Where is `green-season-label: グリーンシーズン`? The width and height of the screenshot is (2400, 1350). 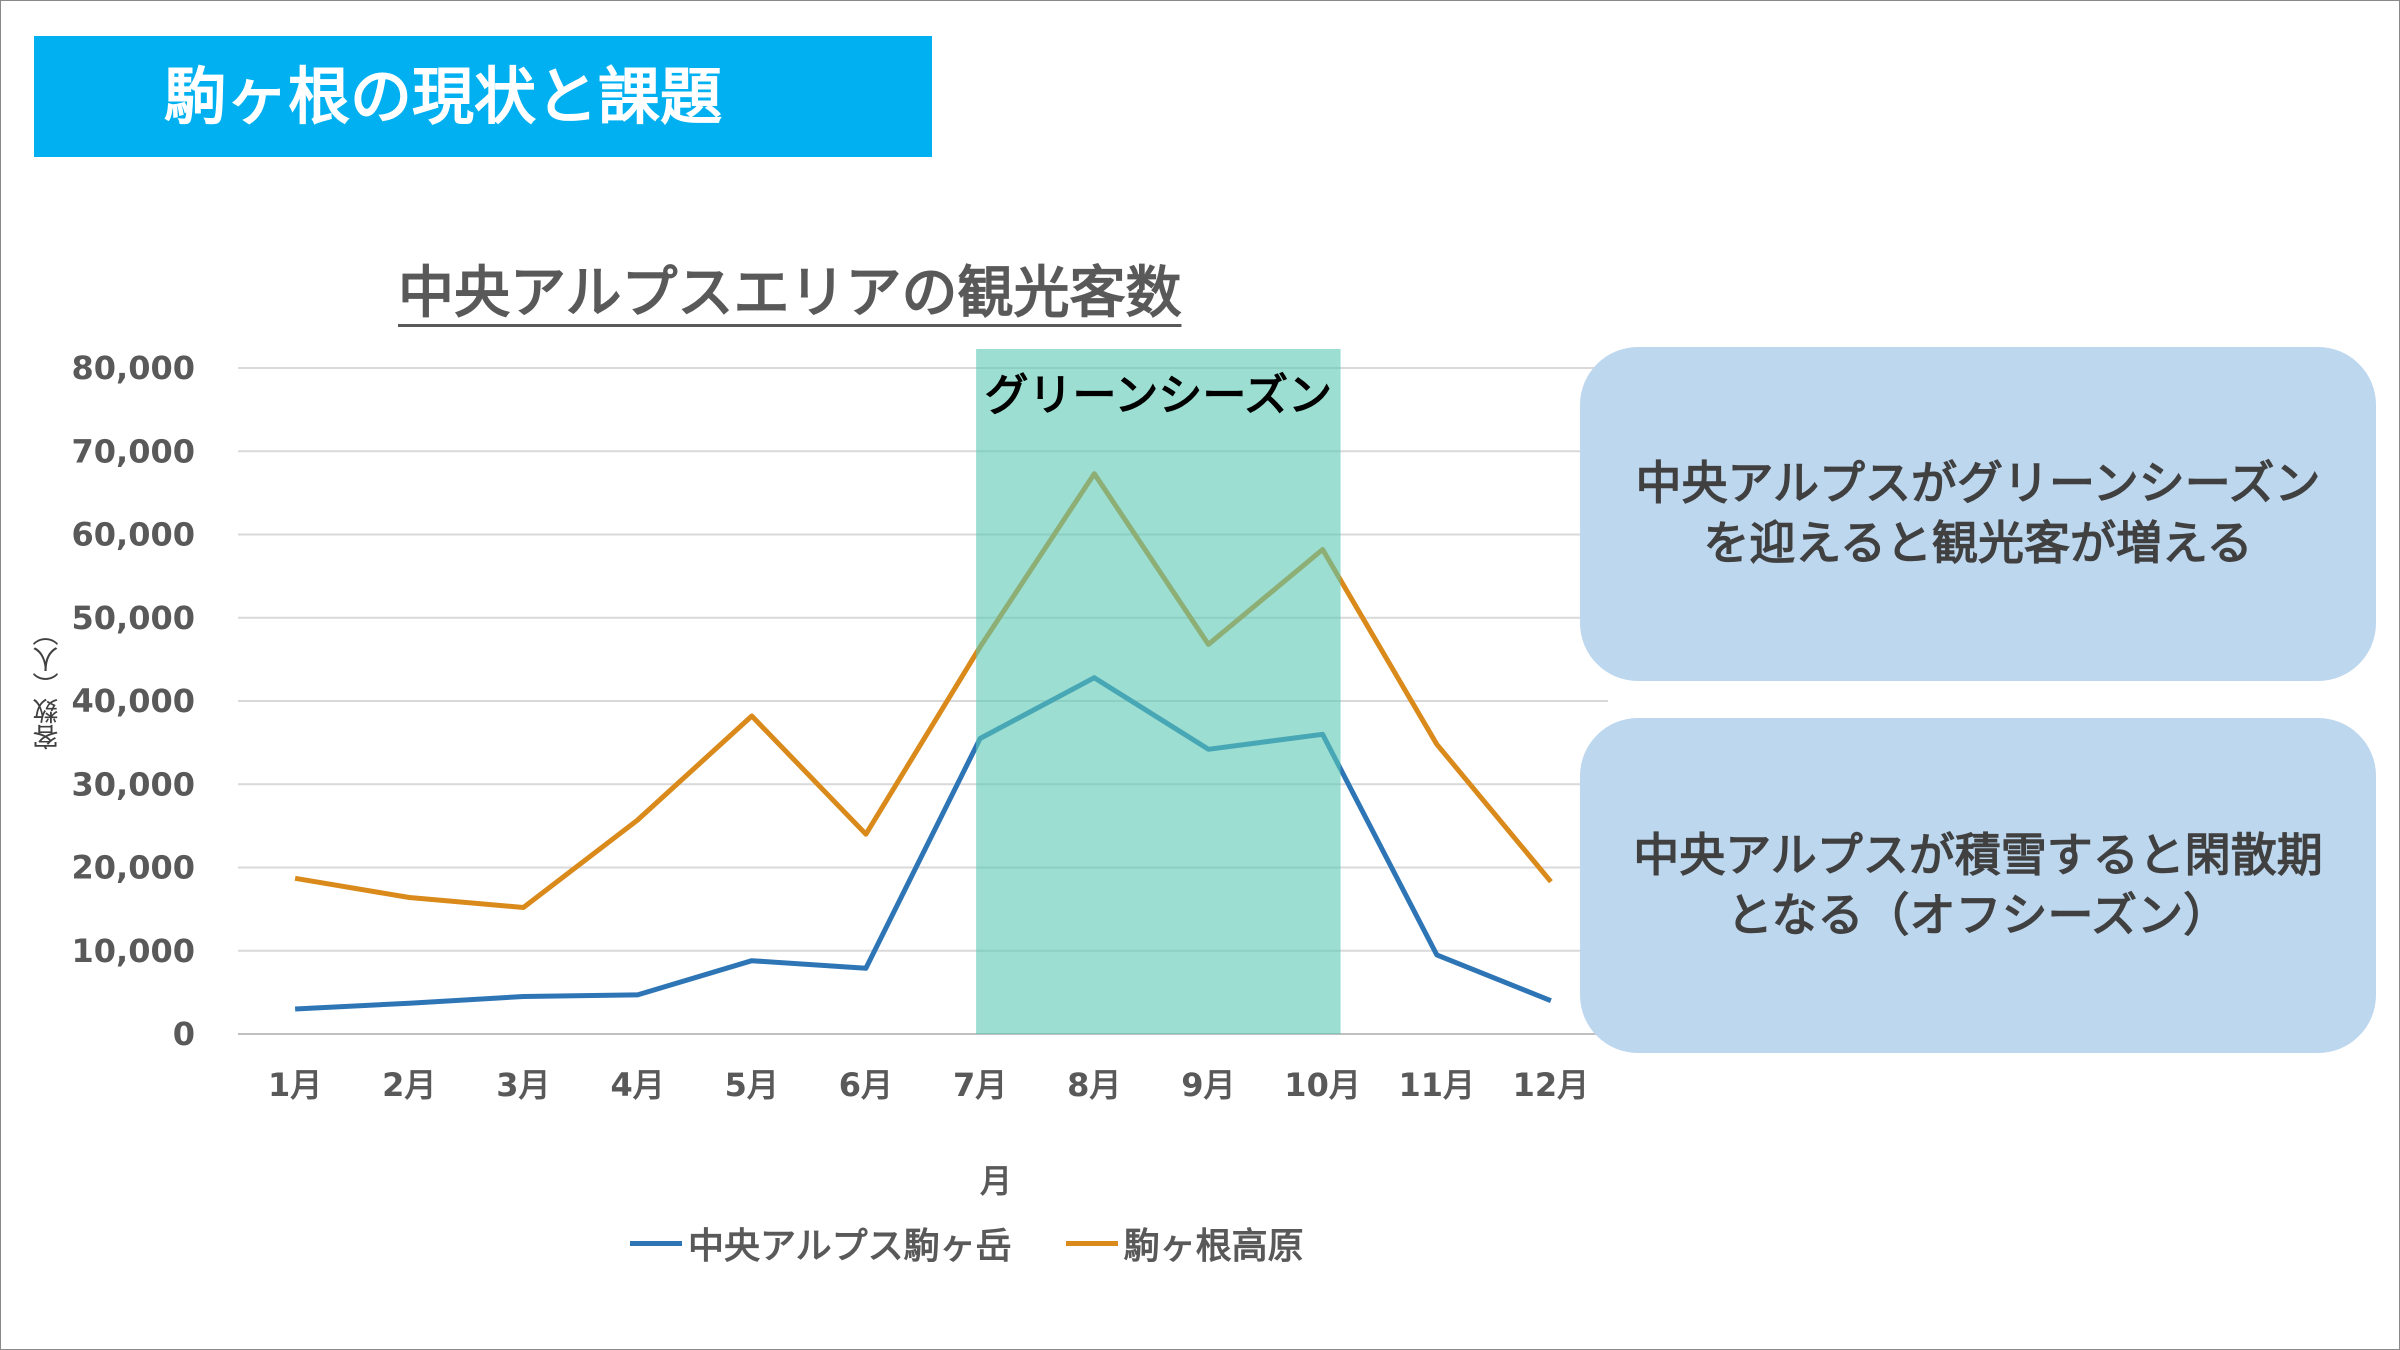
green-season-label: グリーンシーズン is located at coordinates (1159, 395).